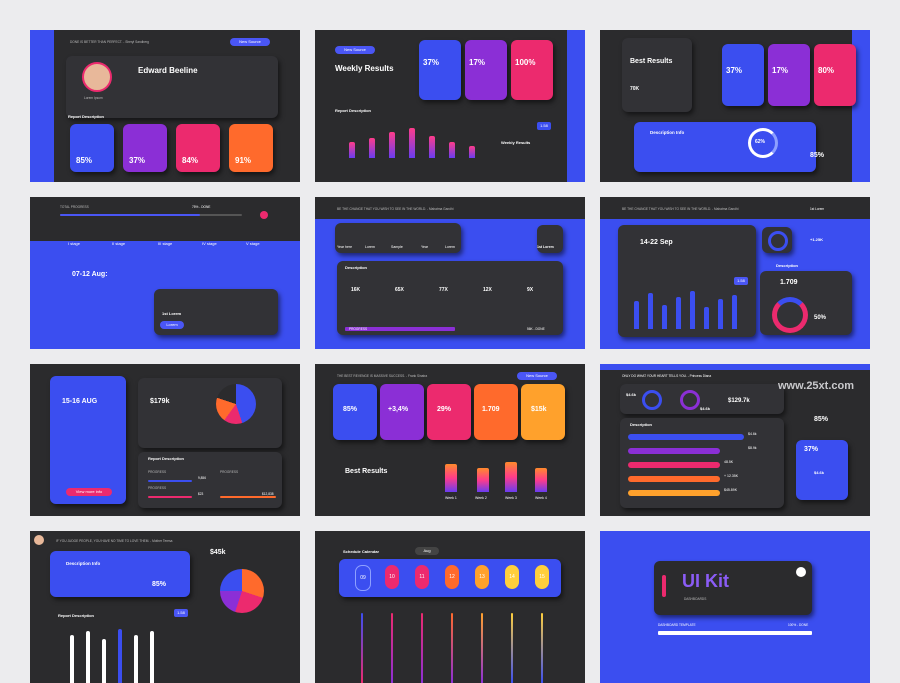 The height and width of the screenshot is (683, 900). Describe the element at coordinates (705, 408) in the screenshot. I see `stat-b: $4.6k` at that location.